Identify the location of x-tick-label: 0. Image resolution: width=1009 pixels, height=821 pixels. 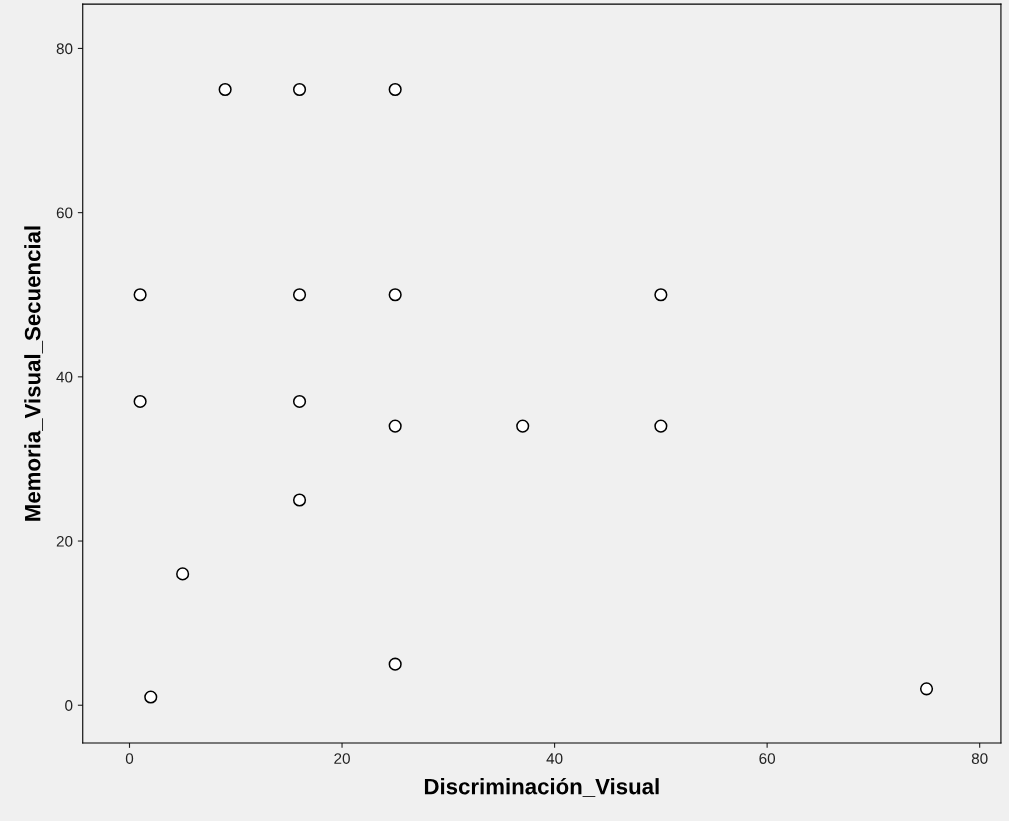
(129, 758).